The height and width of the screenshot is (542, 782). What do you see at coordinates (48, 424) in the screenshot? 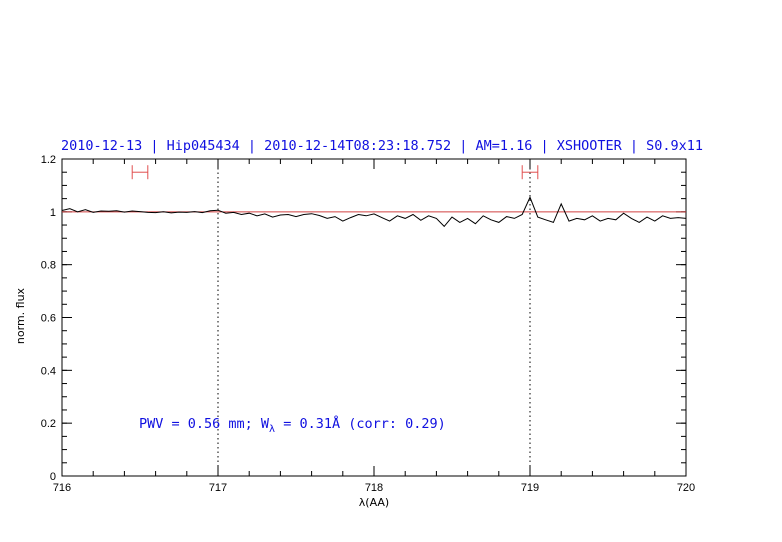
I see `y-tick-label: 0.2` at bounding box center [48, 424].